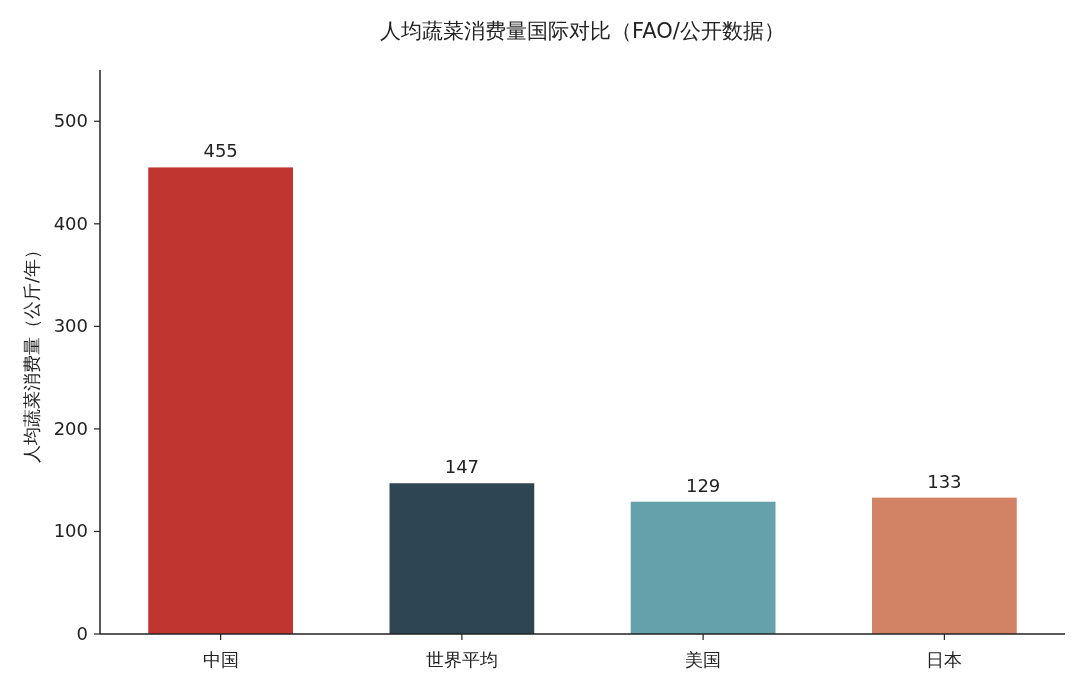 The image size is (1080, 687). I want to click on y-tick-label: 0, so click(82, 633).